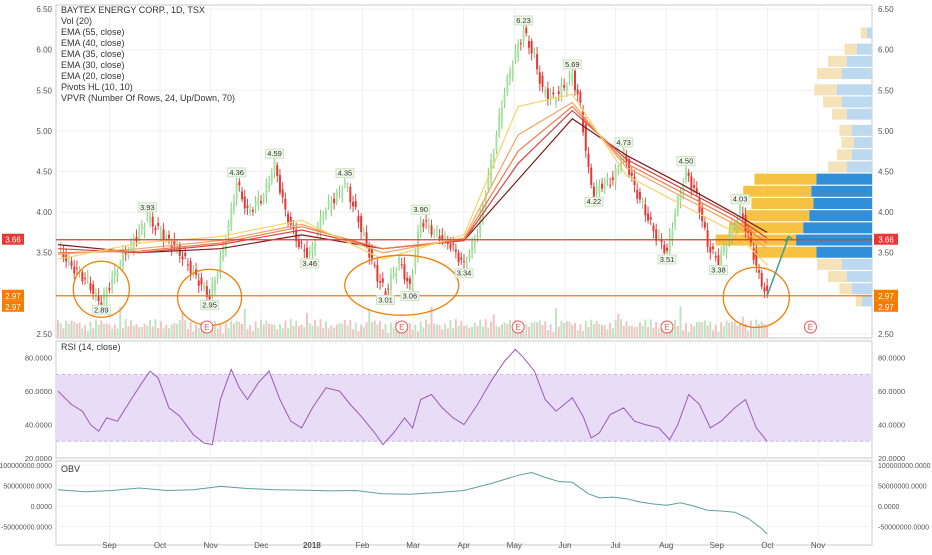 The image size is (932, 555). What do you see at coordinates (209, 304) in the screenshot?
I see `pivot-label: 2.95` at bounding box center [209, 304].